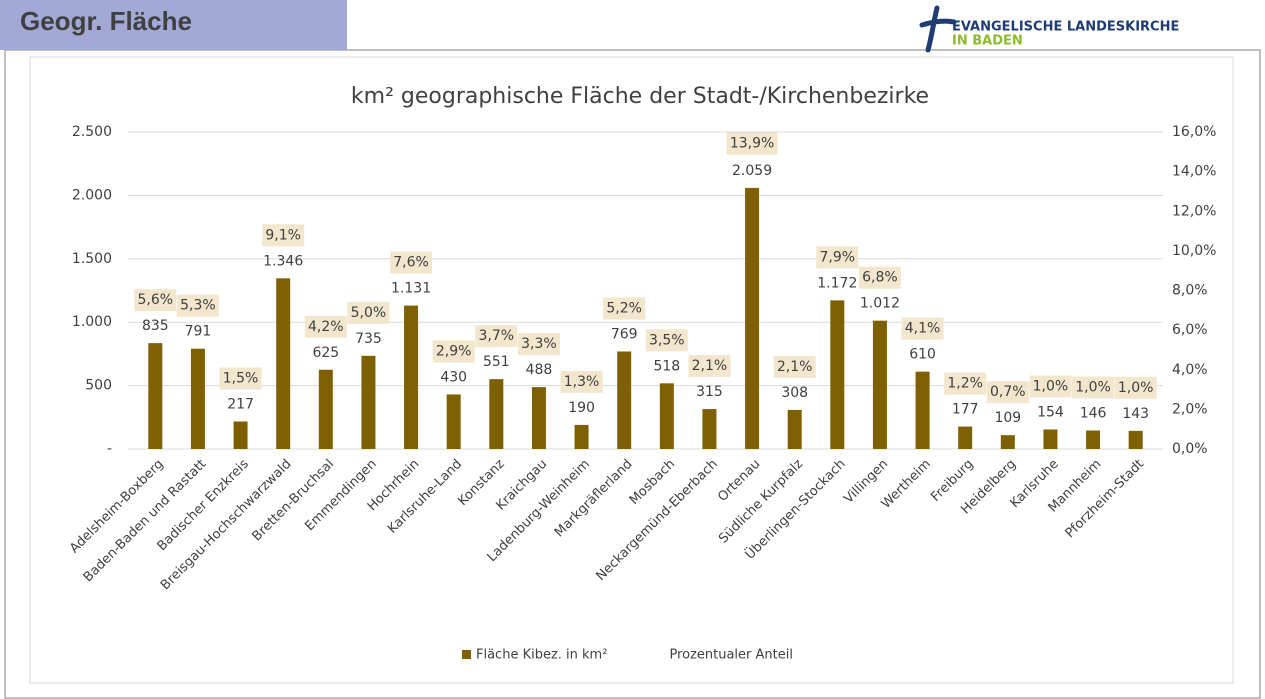 The height and width of the screenshot is (699, 1265). I want to click on data-label: 3,3%, so click(539, 344).